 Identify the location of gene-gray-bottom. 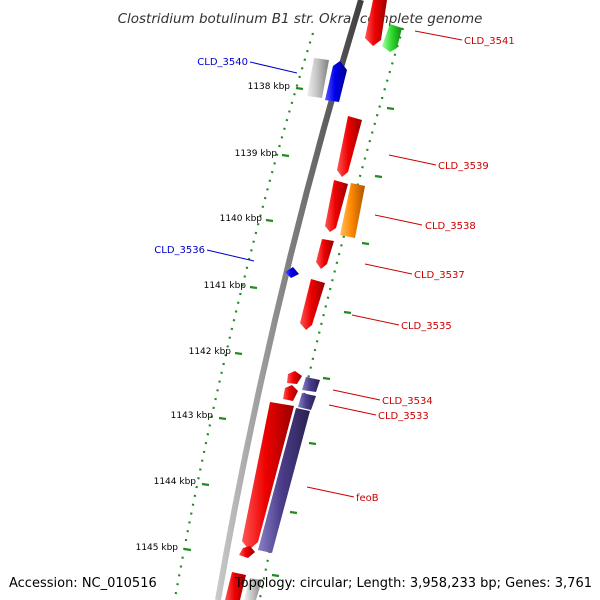
(253, 589).